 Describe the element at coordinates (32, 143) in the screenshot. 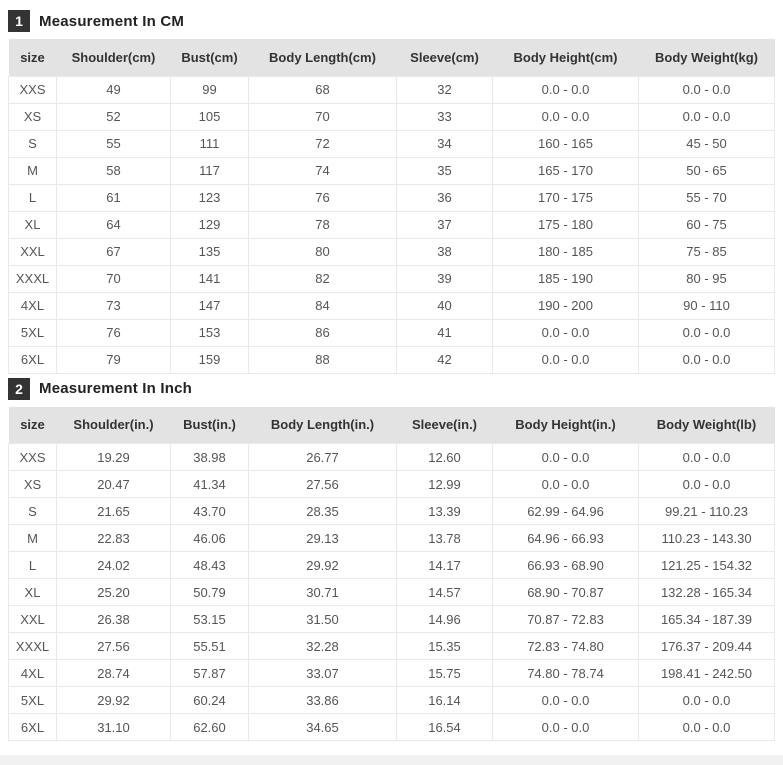

I see `size-cell: S` at that location.